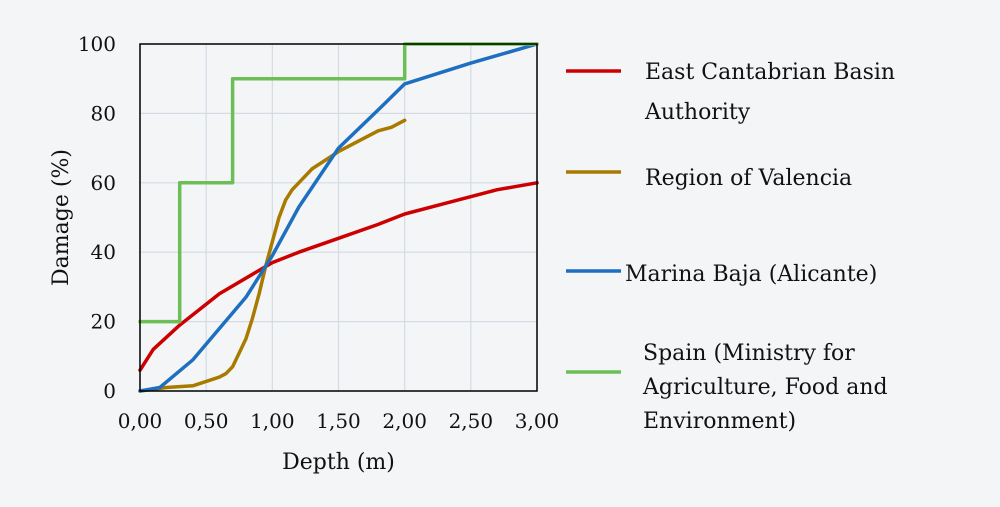 The image size is (1000, 507). I want to click on legend-label: Agriculture, Food and, so click(765, 387).